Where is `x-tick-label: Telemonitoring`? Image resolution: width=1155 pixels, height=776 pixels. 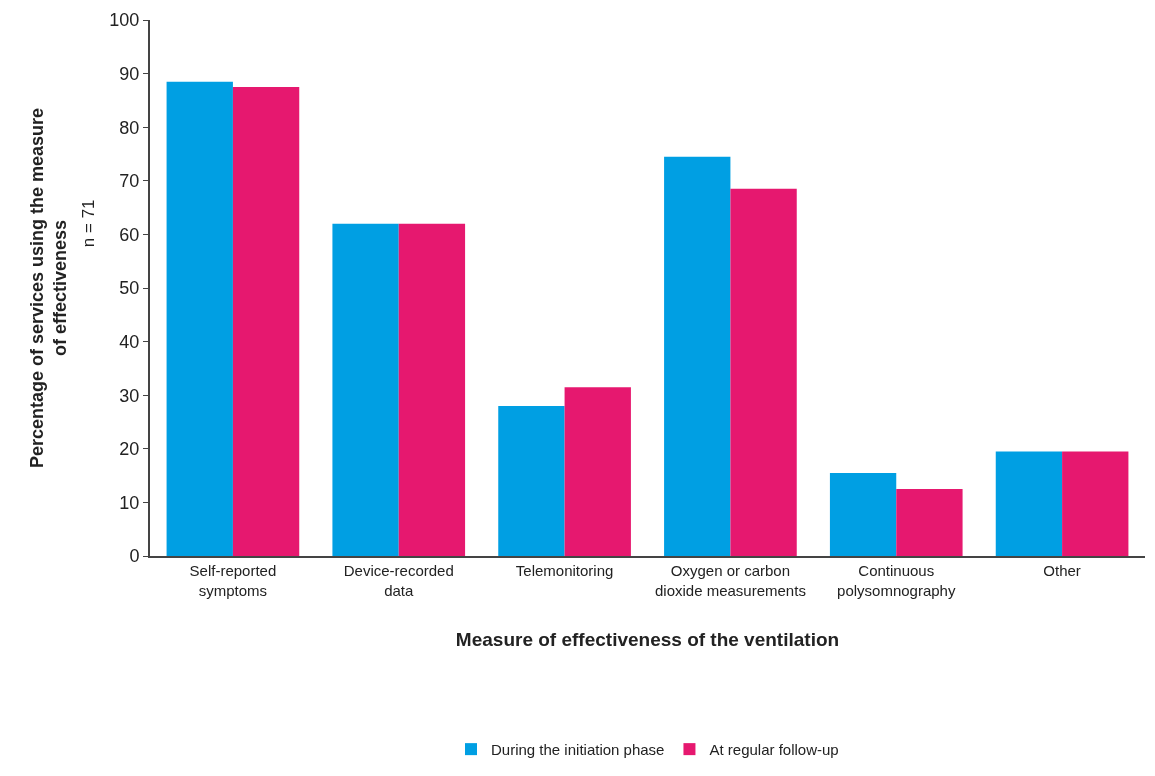 x-tick-label: Telemonitoring is located at coordinates (564, 570).